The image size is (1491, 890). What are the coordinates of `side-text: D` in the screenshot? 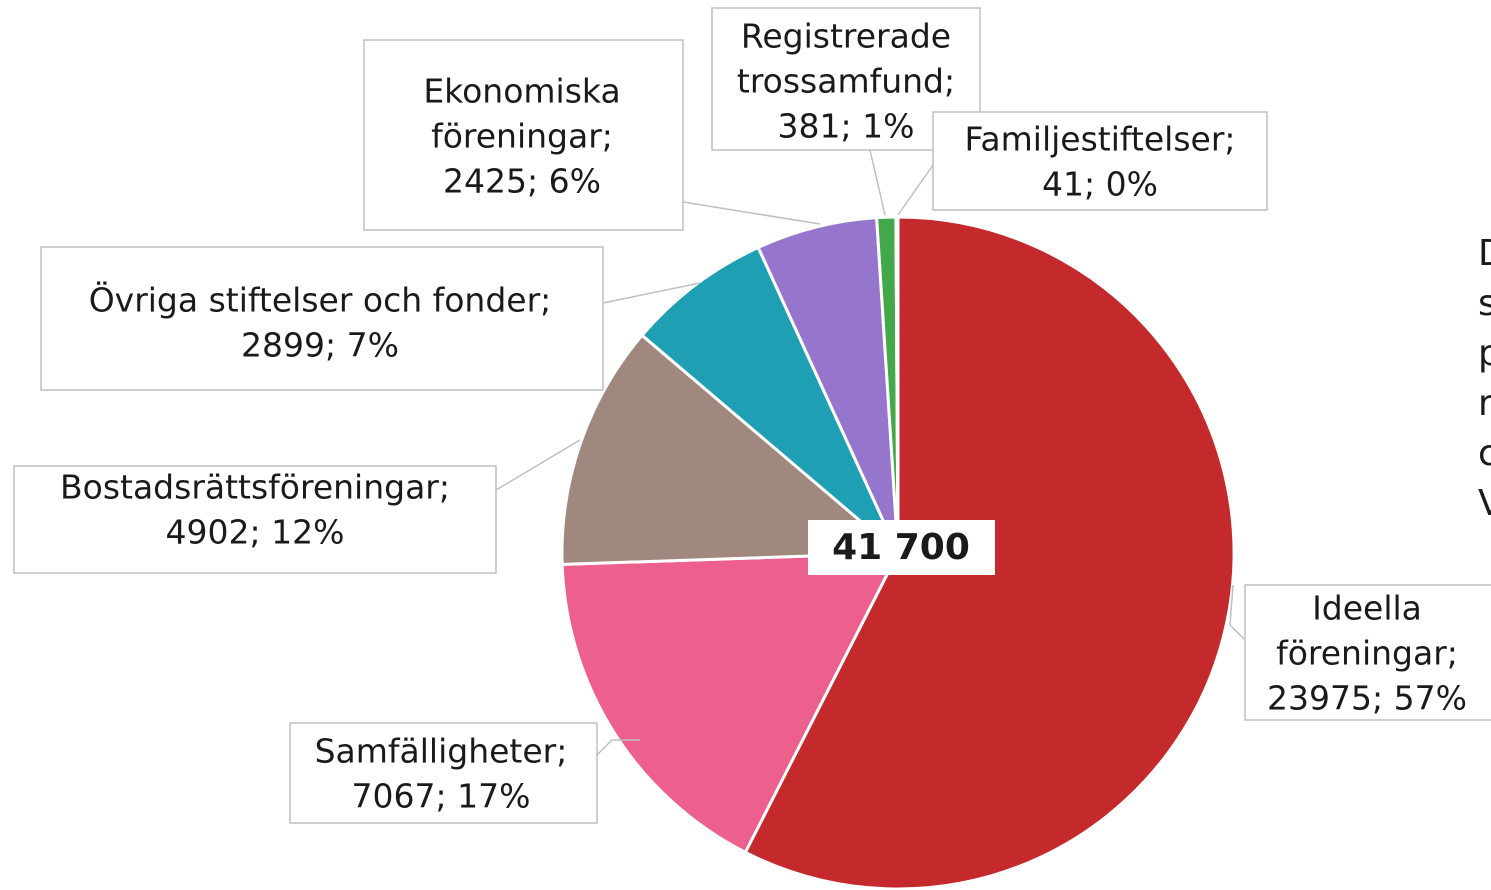 It's located at (1484, 253).